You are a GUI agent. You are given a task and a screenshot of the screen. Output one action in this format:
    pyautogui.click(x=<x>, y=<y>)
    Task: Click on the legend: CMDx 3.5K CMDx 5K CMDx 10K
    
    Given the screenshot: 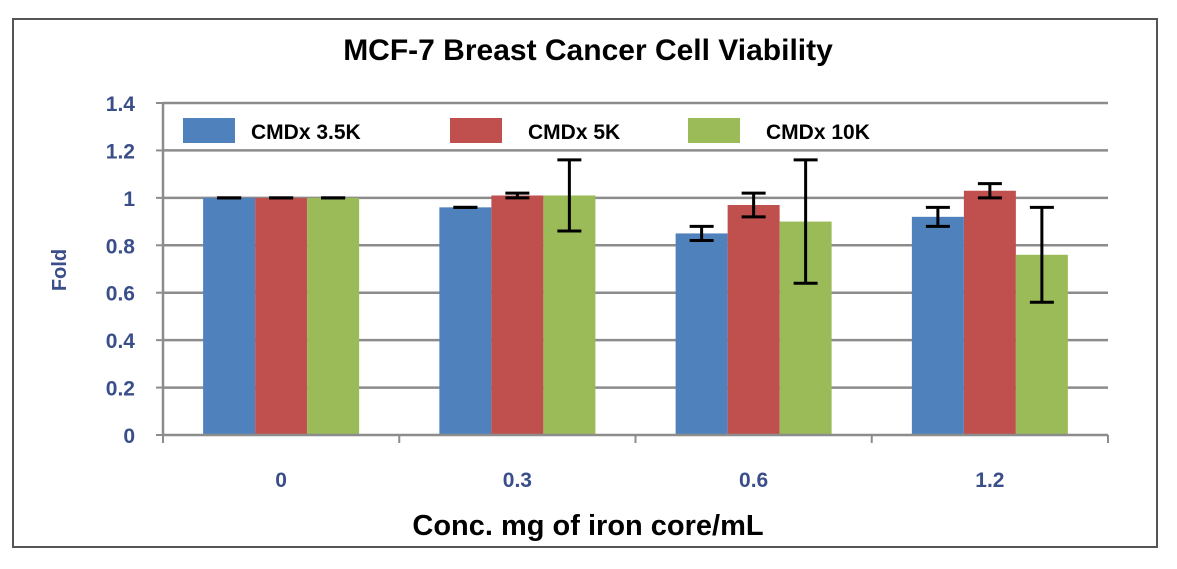 What is the action you would take?
    pyautogui.click(x=526, y=131)
    